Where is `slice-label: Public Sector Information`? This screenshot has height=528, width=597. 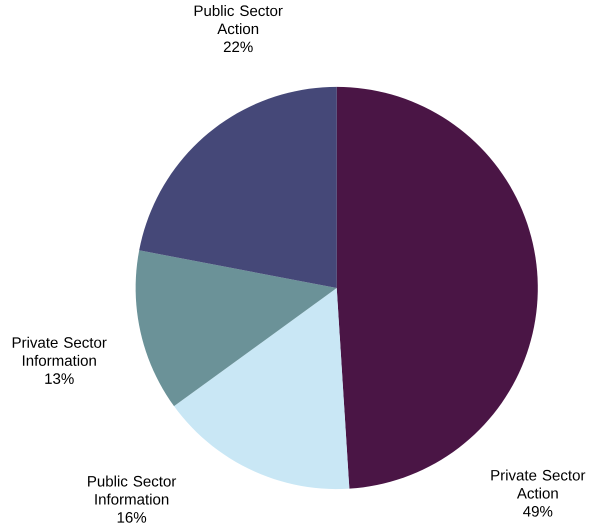 slice-label: Public Sector Information is located at coordinates (132, 490).